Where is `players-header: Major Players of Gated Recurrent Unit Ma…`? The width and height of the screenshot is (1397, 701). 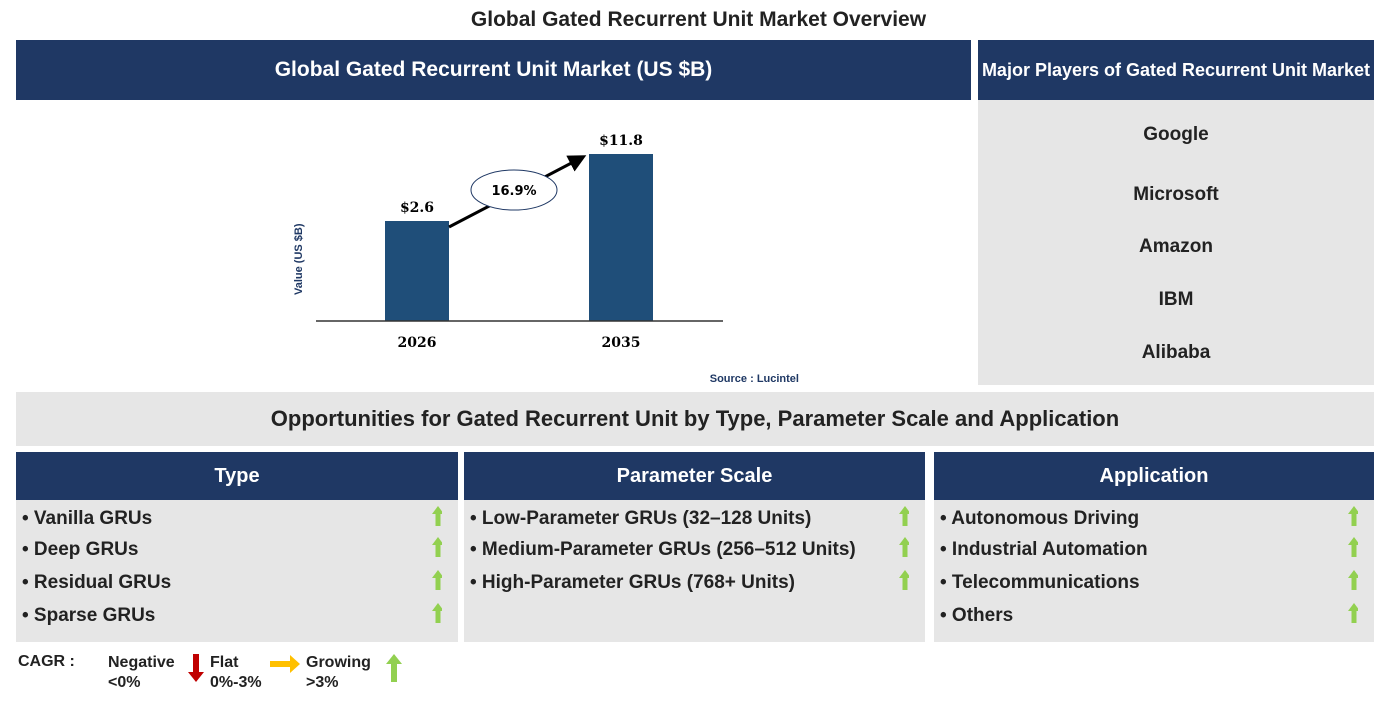
players-header: Major Players of Gated Recurrent Unit Ma… is located at coordinates (1176, 70).